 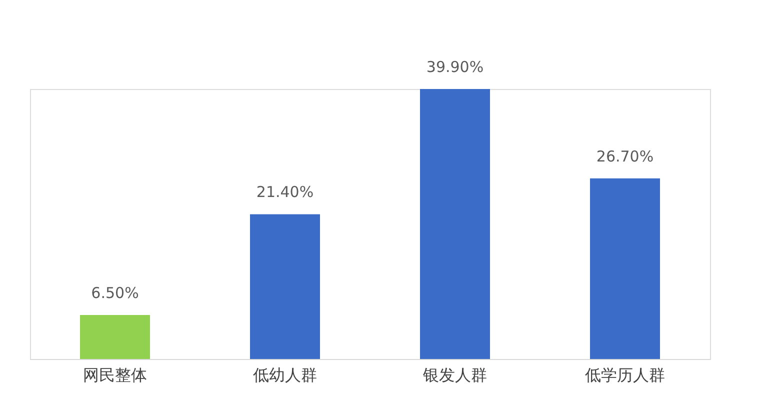 What do you see at coordinates (115, 293) in the screenshot?
I see `data-label: 6.50%` at bounding box center [115, 293].